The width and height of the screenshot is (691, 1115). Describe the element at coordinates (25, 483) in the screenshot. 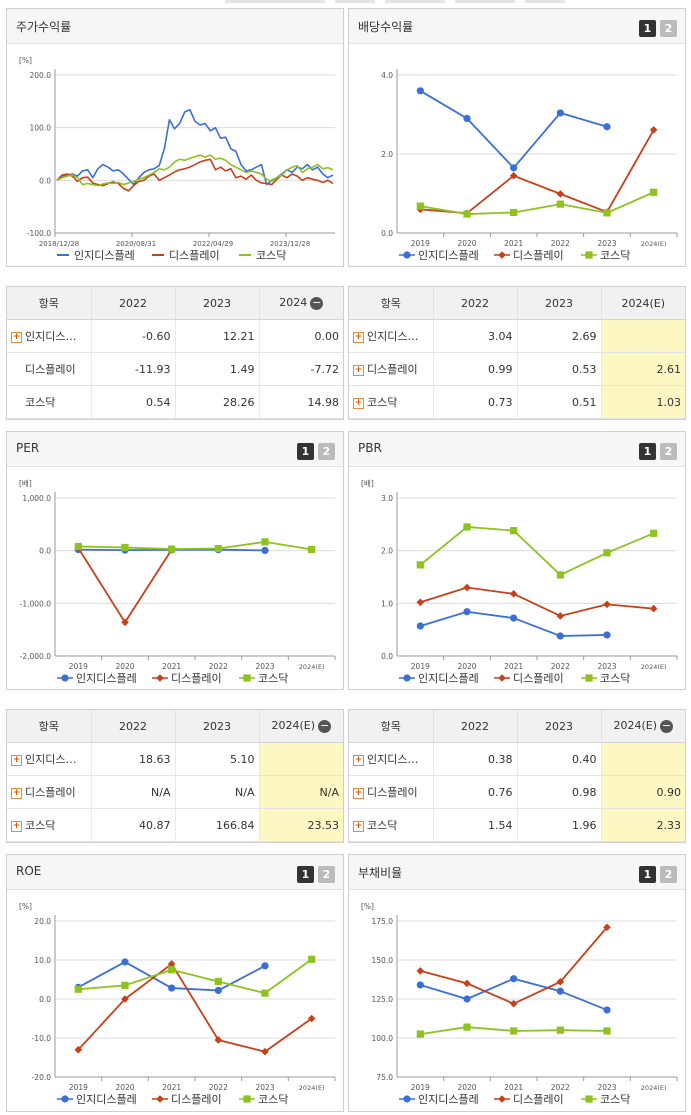

I see `unit-label: [배]` at that location.